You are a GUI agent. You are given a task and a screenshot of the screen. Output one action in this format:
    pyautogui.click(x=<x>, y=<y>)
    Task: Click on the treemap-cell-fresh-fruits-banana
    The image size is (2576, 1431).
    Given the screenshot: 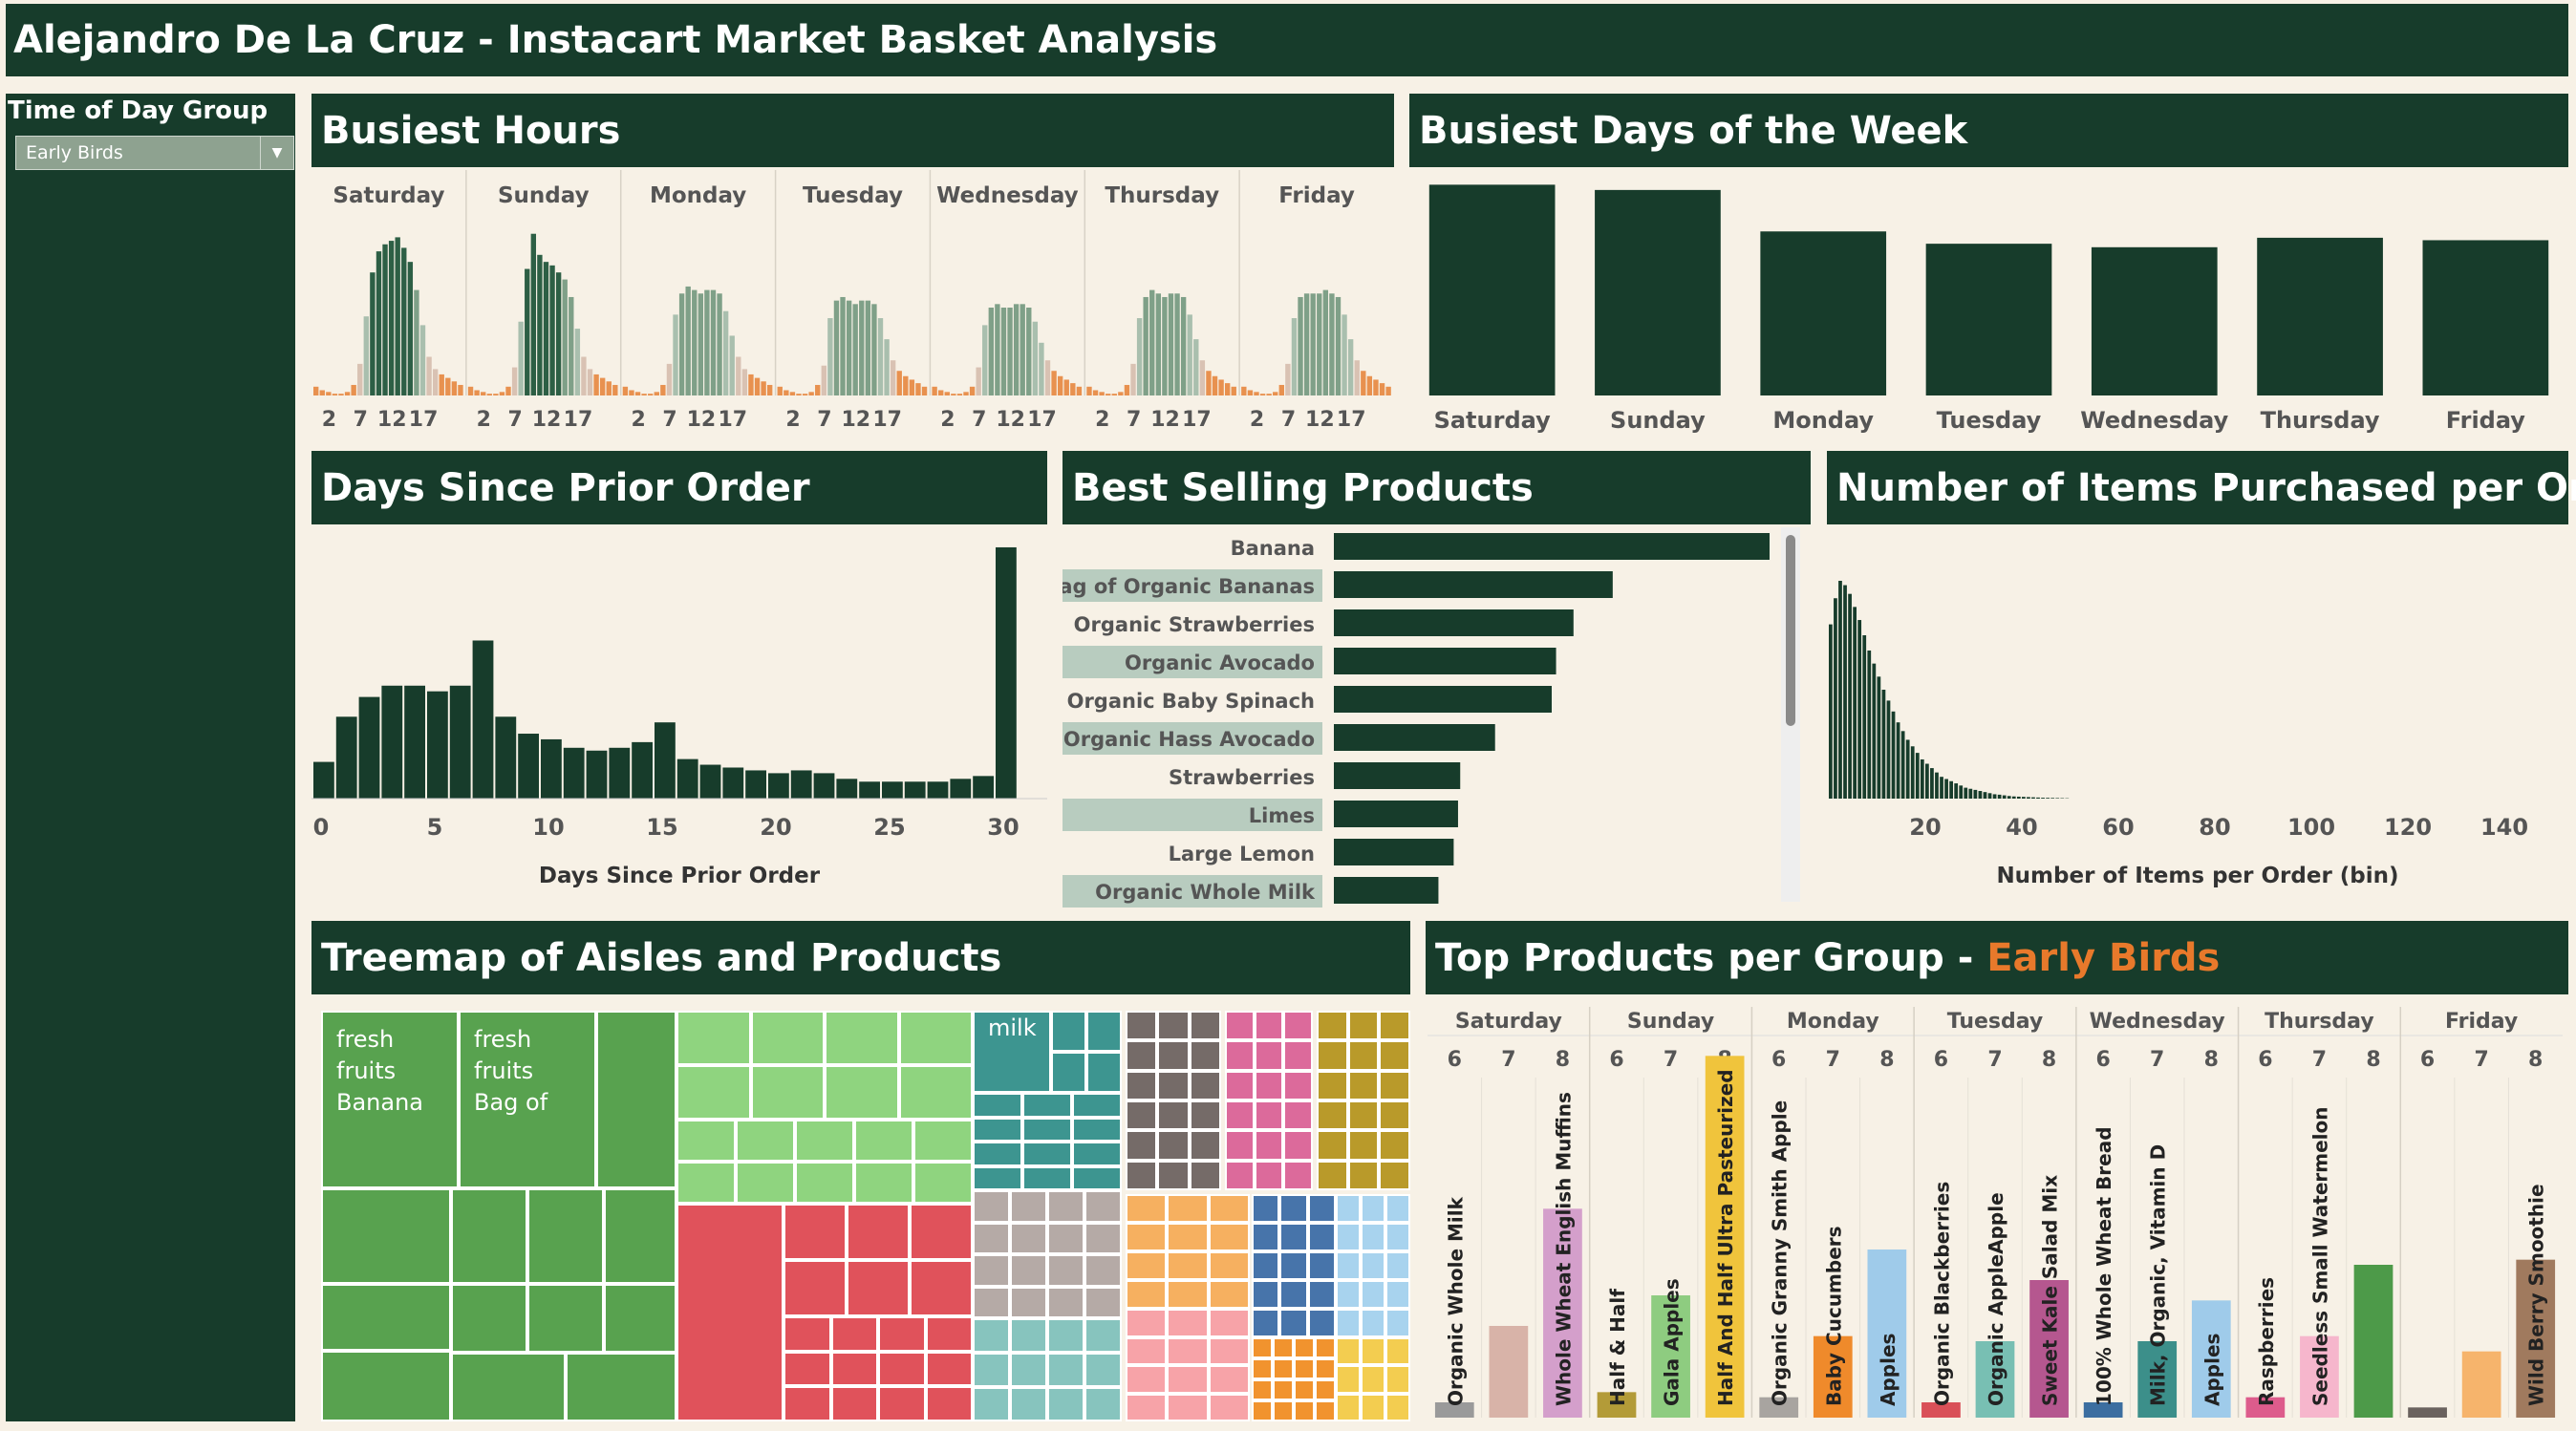 What is the action you would take?
    pyautogui.click(x=390, y=1099)
    